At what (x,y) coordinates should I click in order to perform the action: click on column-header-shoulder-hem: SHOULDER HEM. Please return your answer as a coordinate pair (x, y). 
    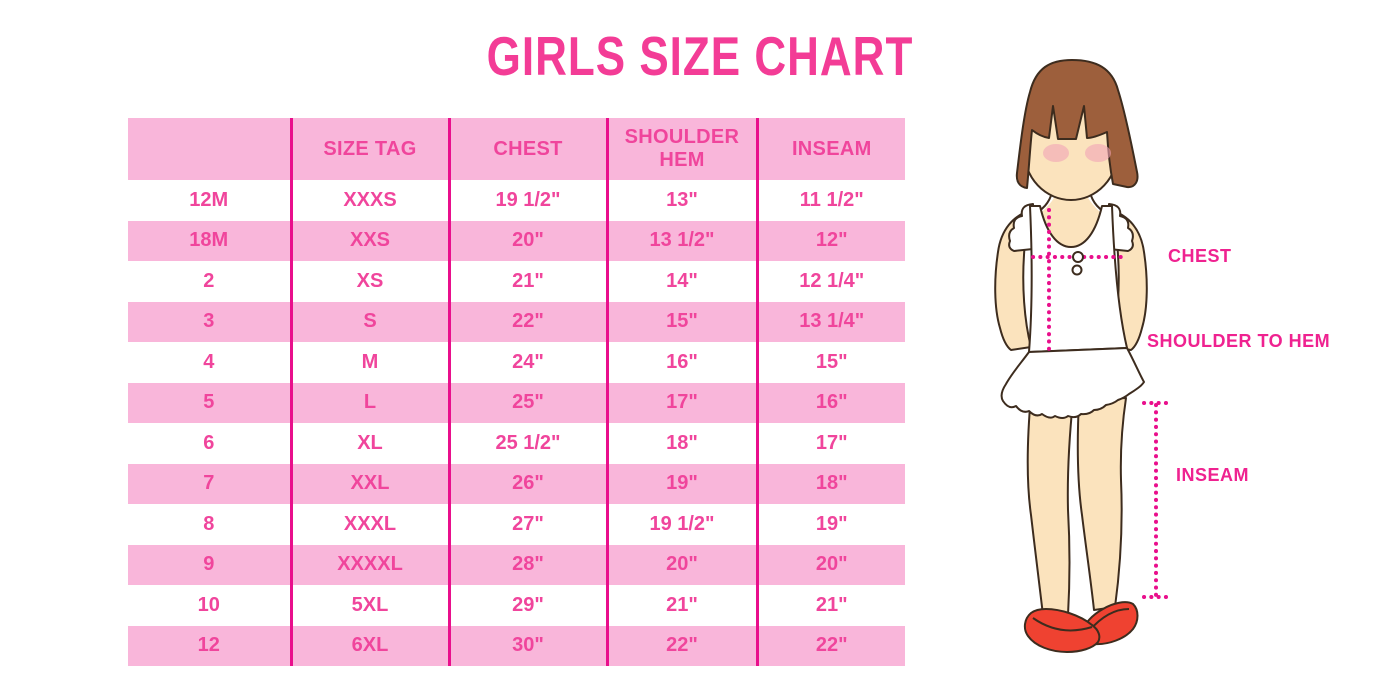
    Looking at the image, I should click on (681, 149).